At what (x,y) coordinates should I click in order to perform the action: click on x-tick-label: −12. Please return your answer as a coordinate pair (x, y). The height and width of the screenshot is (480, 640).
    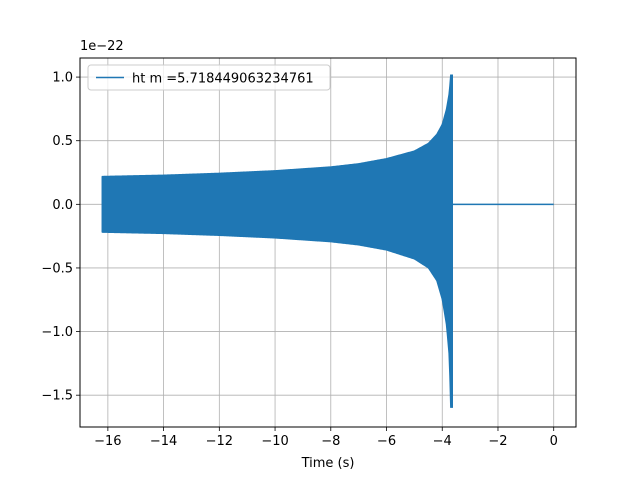
    Looking at the image, I should click on (219, 441).